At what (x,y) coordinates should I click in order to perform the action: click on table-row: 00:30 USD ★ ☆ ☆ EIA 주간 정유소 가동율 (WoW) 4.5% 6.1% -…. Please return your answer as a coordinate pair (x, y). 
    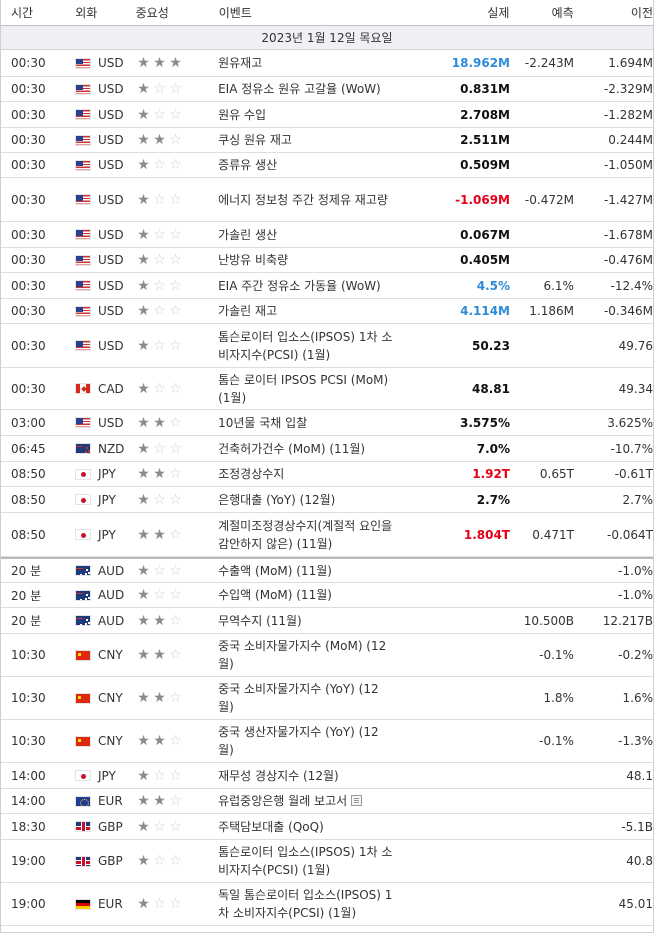
    Looking at the image, I should click on (327, 286).